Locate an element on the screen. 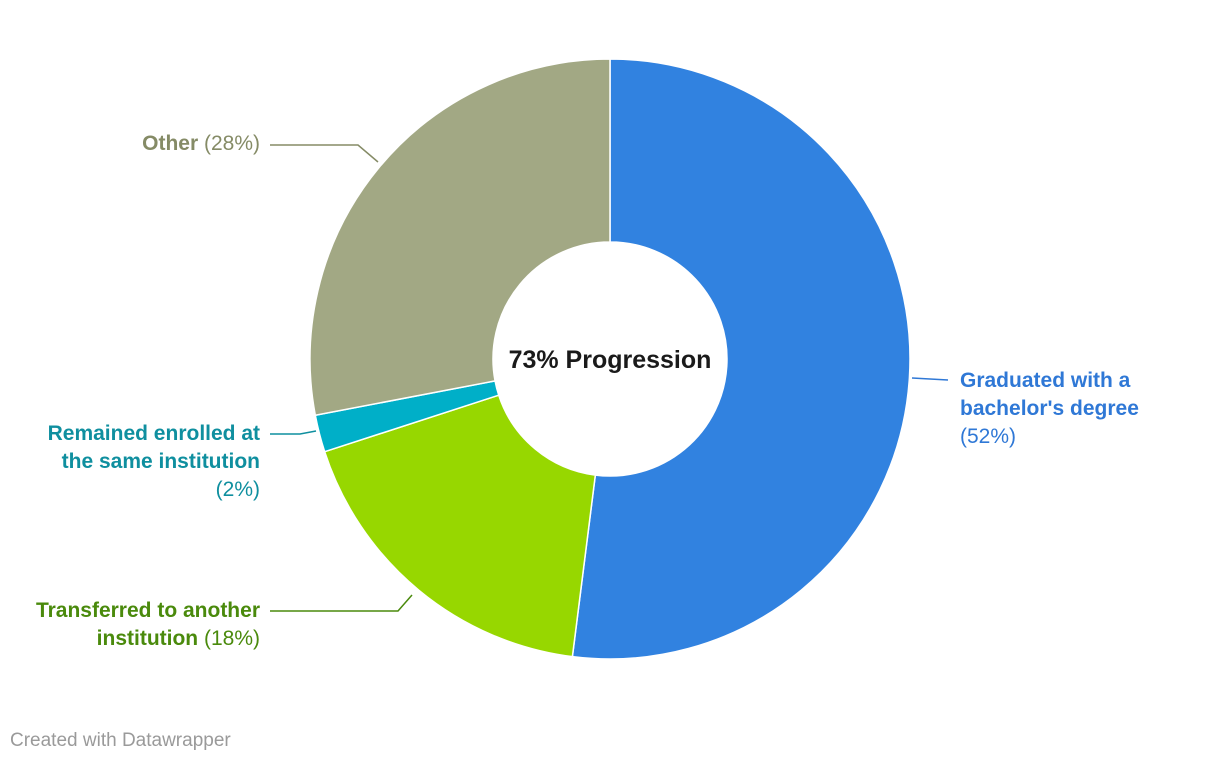  slice-percent-other: (28%) is located at coordinates (229, 143).